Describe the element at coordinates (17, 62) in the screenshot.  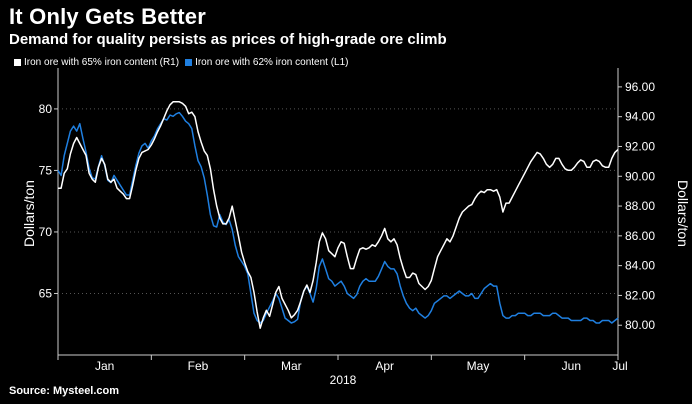
I see `legend-swatch-white` at that location.